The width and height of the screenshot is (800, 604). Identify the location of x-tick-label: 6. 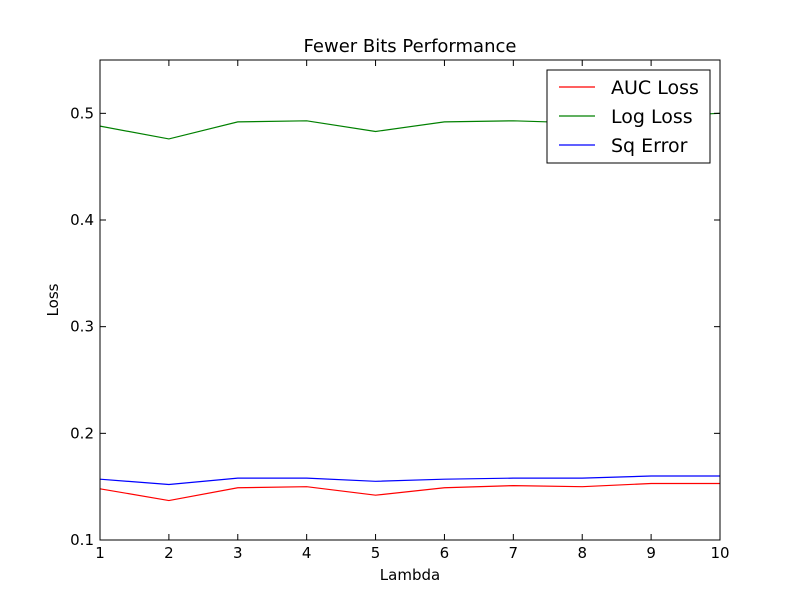
(445, 553).